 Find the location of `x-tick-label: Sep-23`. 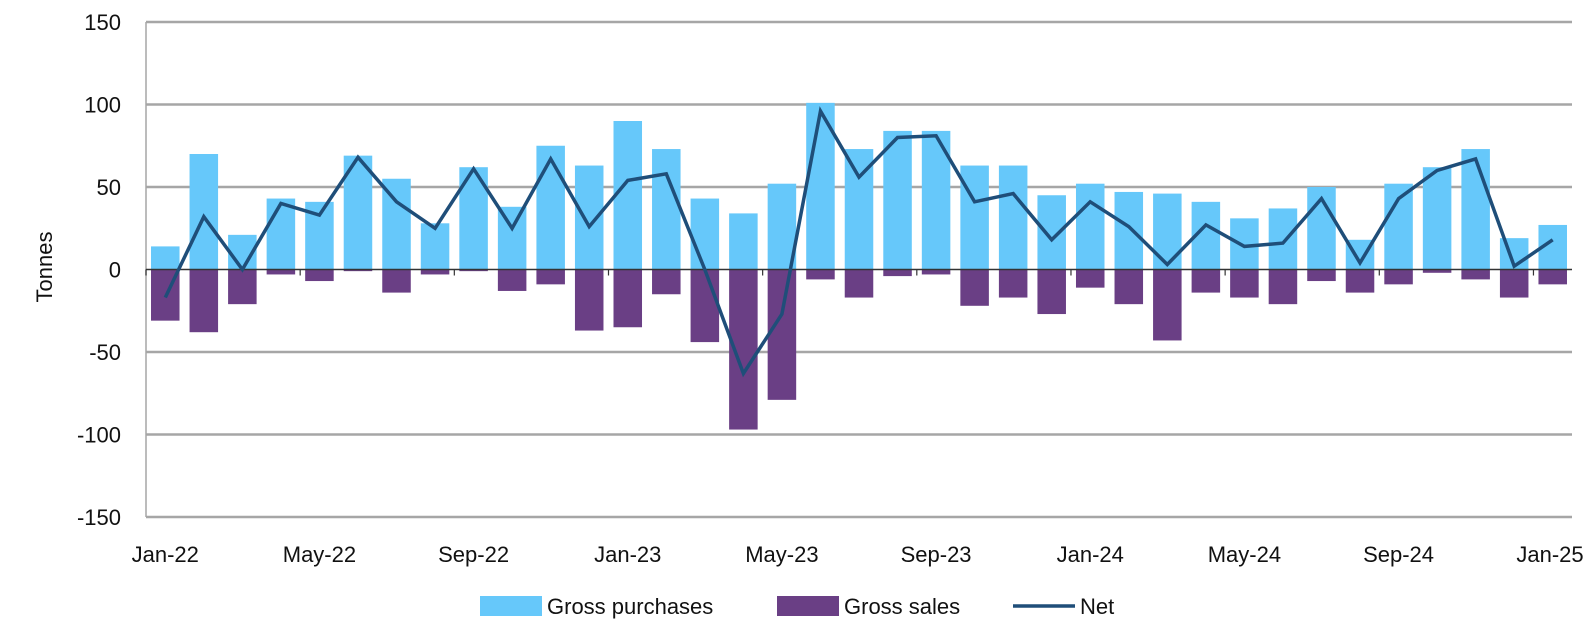

x-tick-label: Sep-23 is located at coordinates (936, 554).